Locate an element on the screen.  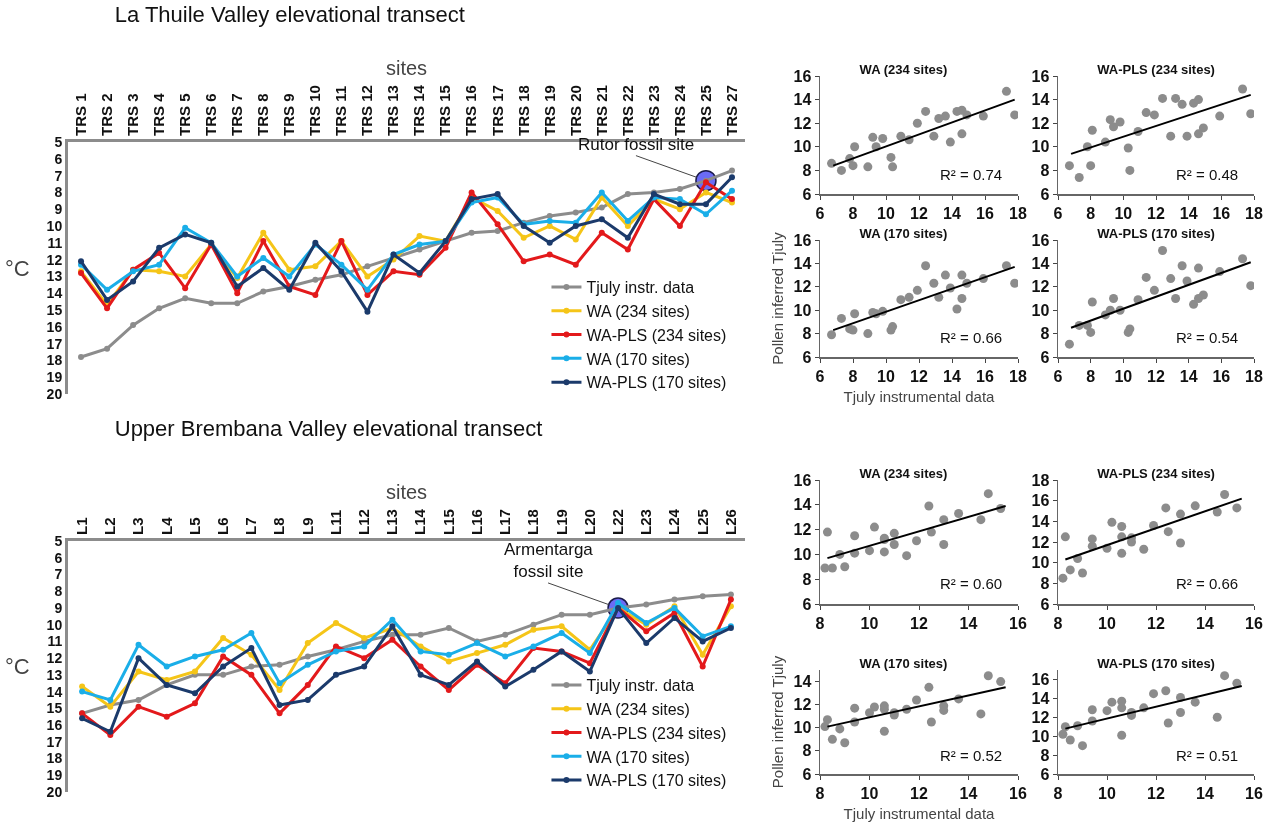
x-tick-label: TRS 22 is located at coordinates (627, 110).